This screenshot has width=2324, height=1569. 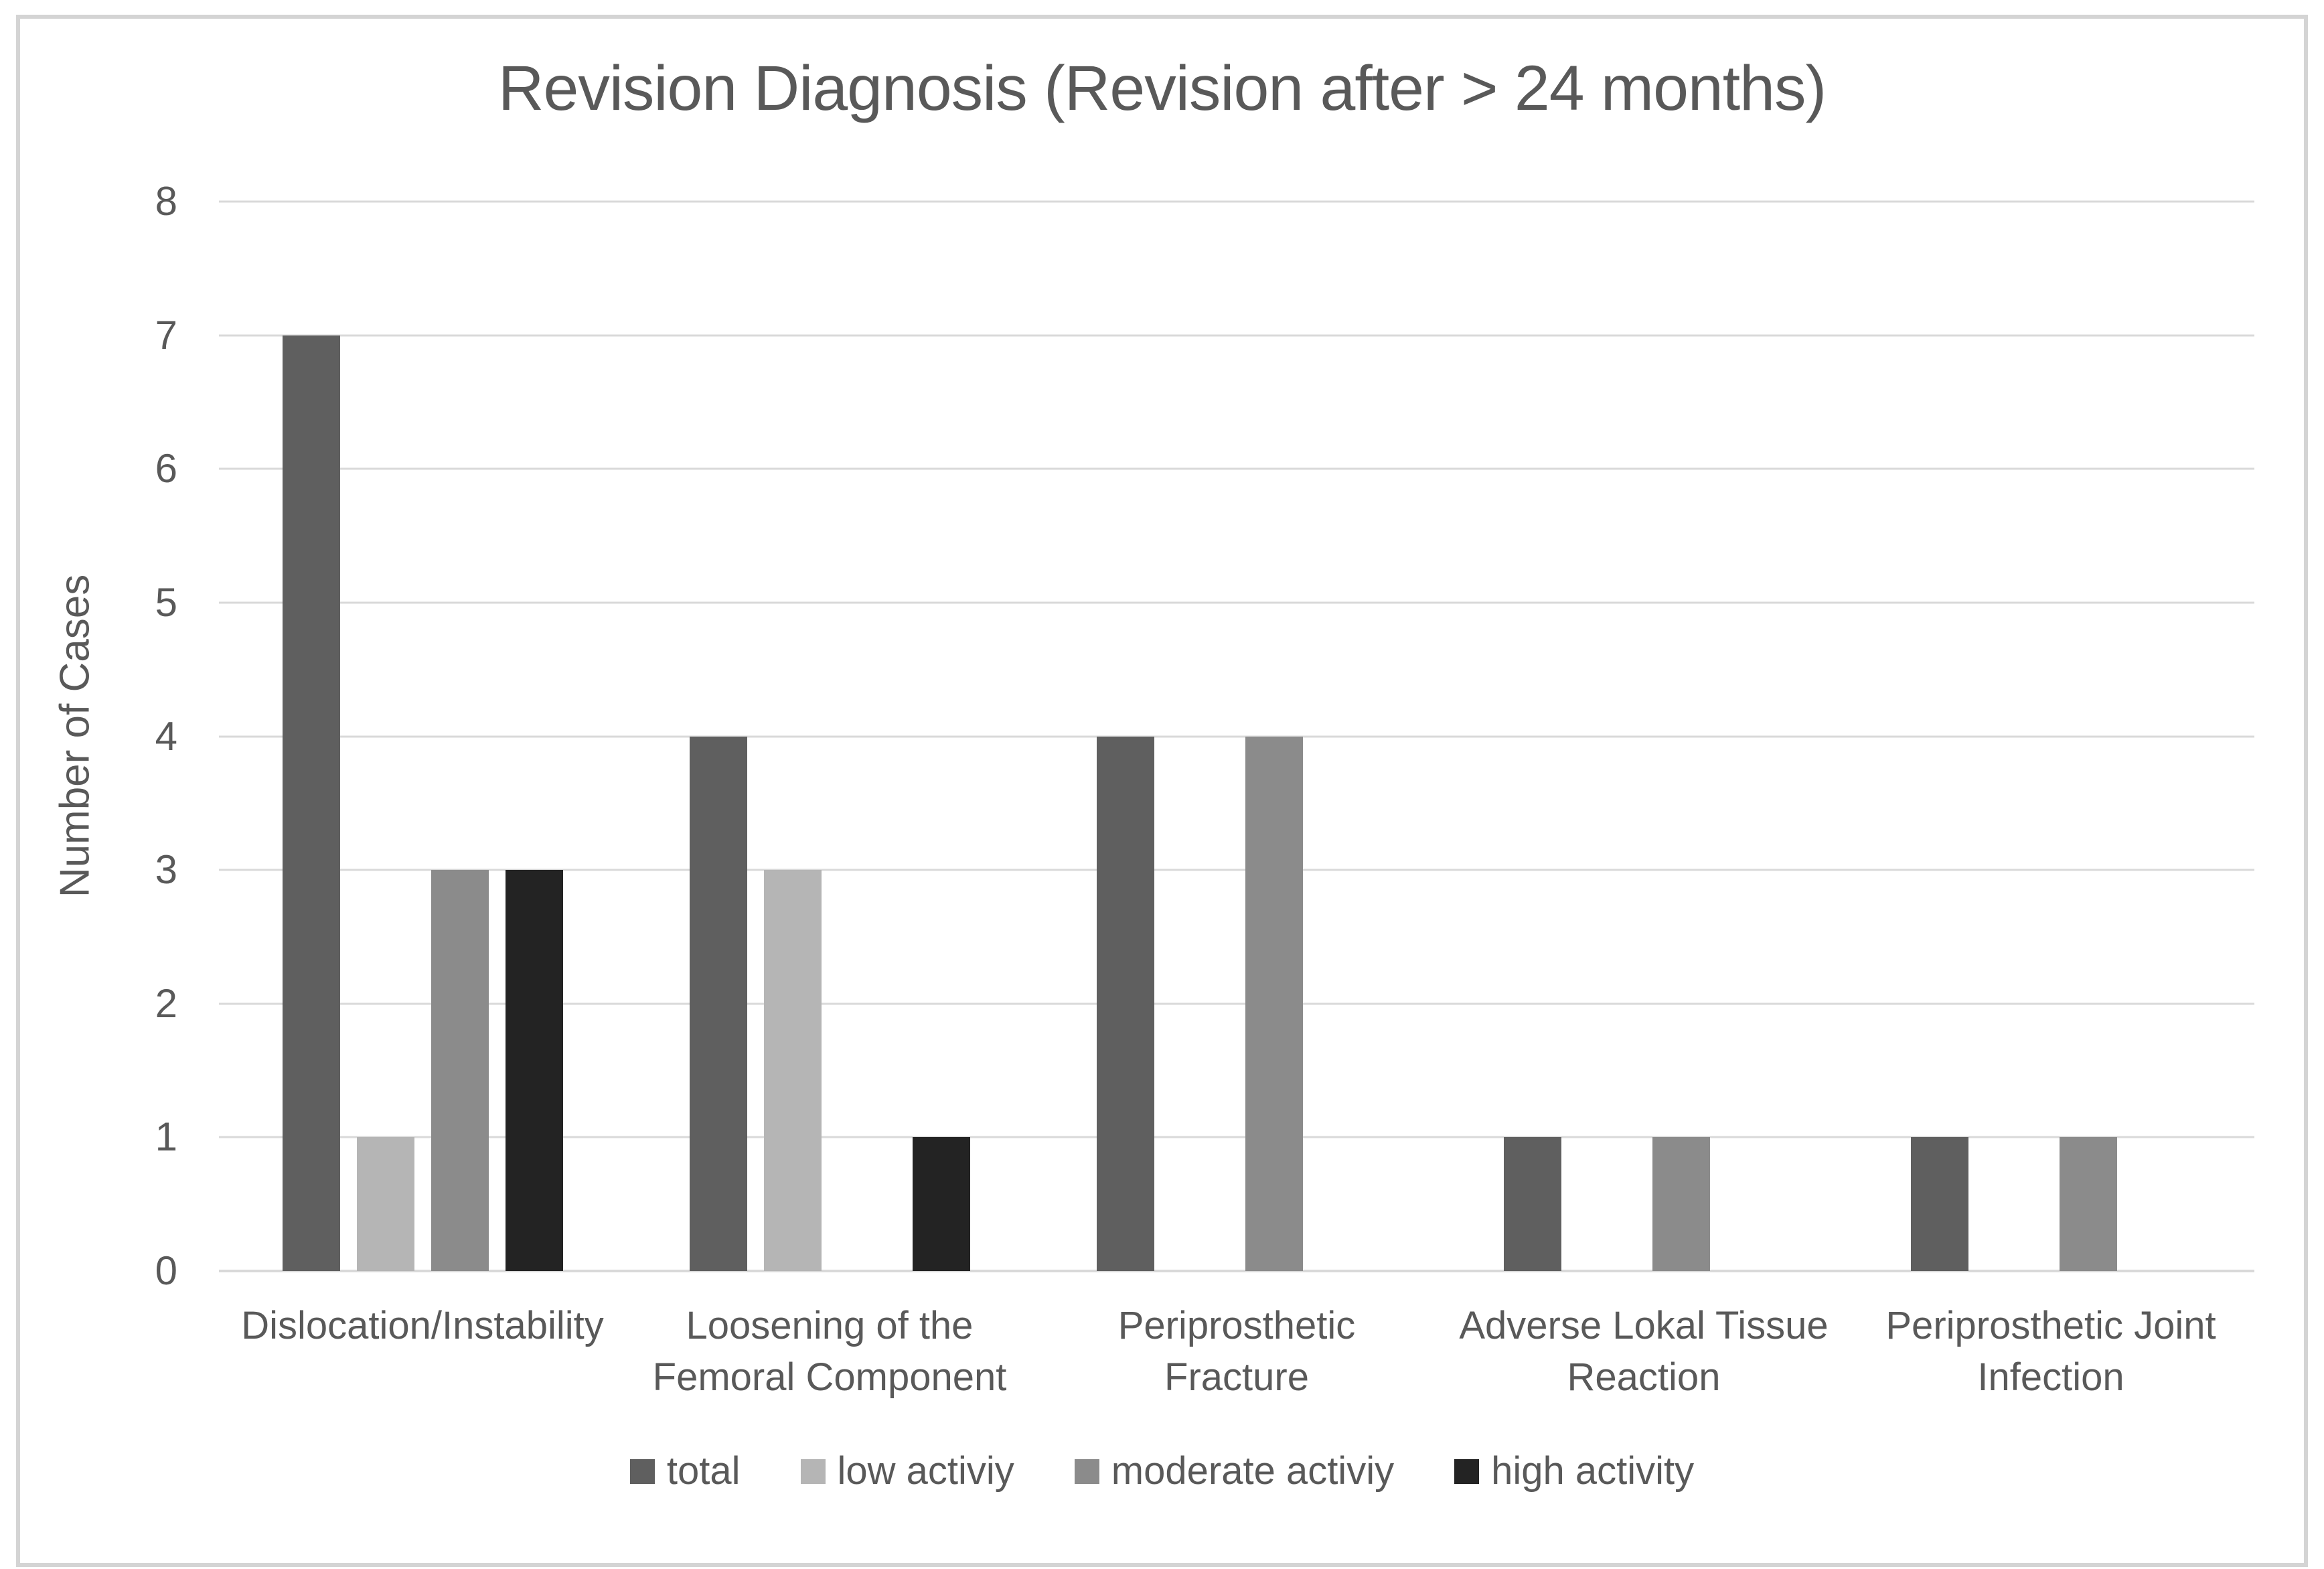 What do you see at coordinates (925, 1471) in the screenshot?
I see `legend-label: low activiy` at bounding box center [925, 1471].